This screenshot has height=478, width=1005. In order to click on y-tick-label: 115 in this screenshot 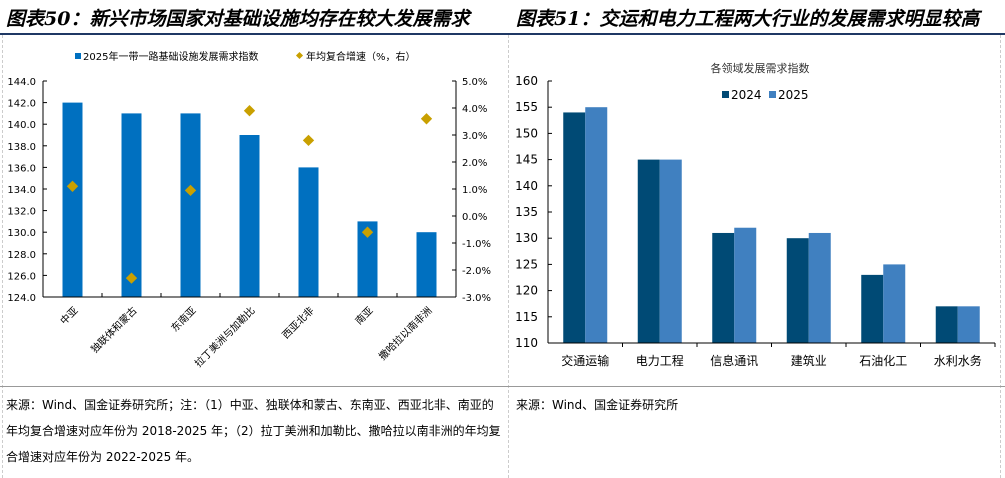, I will do `click(526, 317)`.